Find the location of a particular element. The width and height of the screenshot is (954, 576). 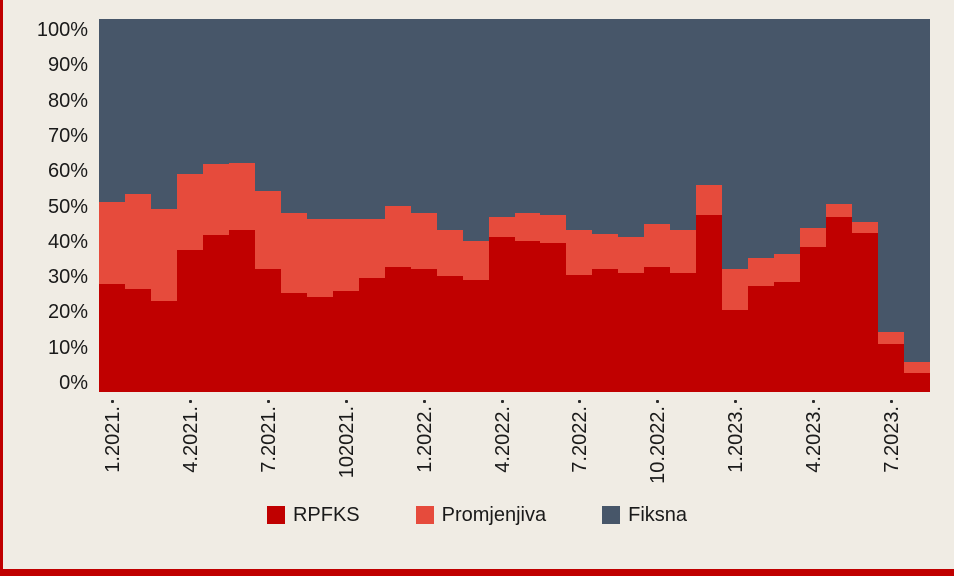

y-tick-label-100: 100% is located at coordinates (62, 30).